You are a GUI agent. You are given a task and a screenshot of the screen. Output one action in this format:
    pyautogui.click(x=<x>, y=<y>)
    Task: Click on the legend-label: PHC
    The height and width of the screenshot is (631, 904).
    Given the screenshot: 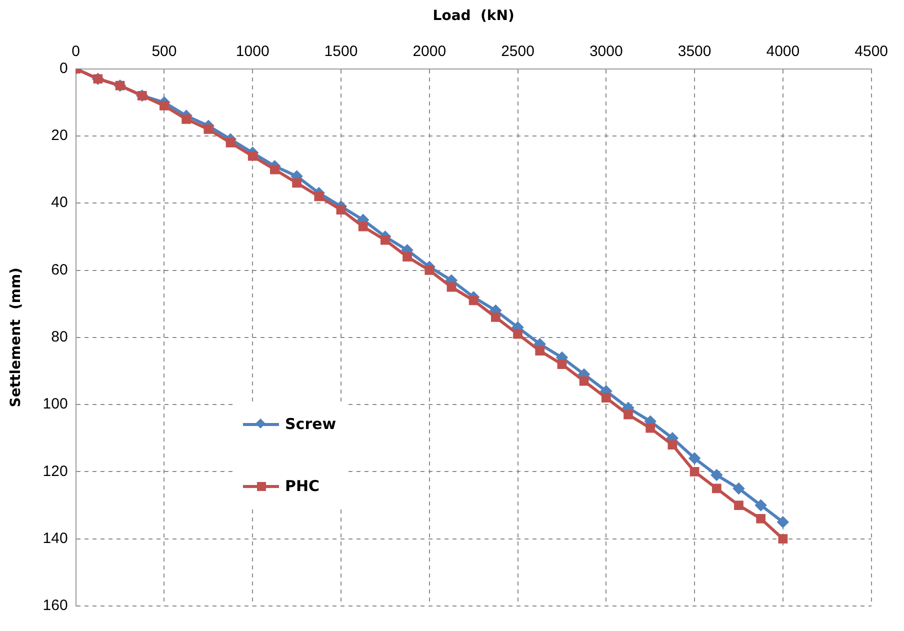 What is the action you would take?
    pyautogui.click(x=302, y=486)
    